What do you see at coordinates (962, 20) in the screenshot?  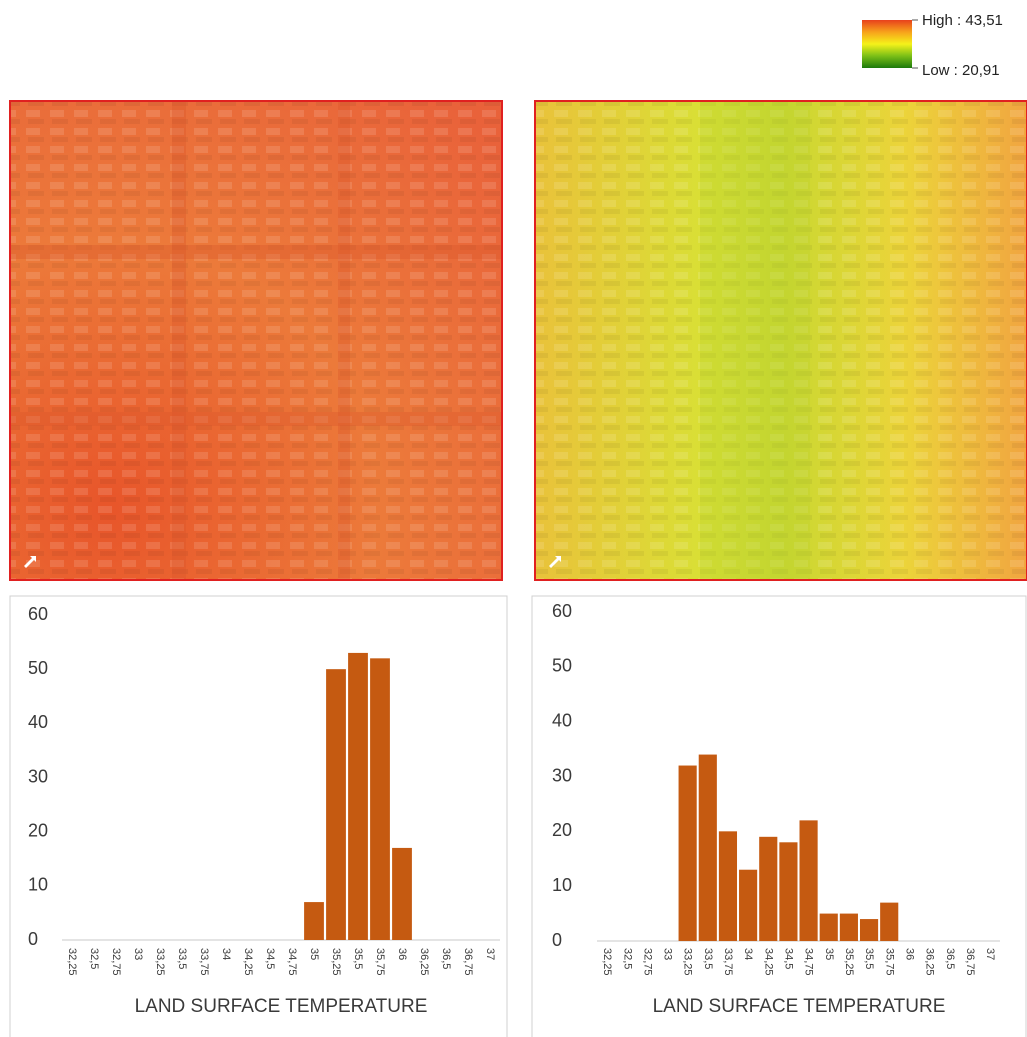 I see `legend-high: High : 43,51` at bounding box center [962, 20].